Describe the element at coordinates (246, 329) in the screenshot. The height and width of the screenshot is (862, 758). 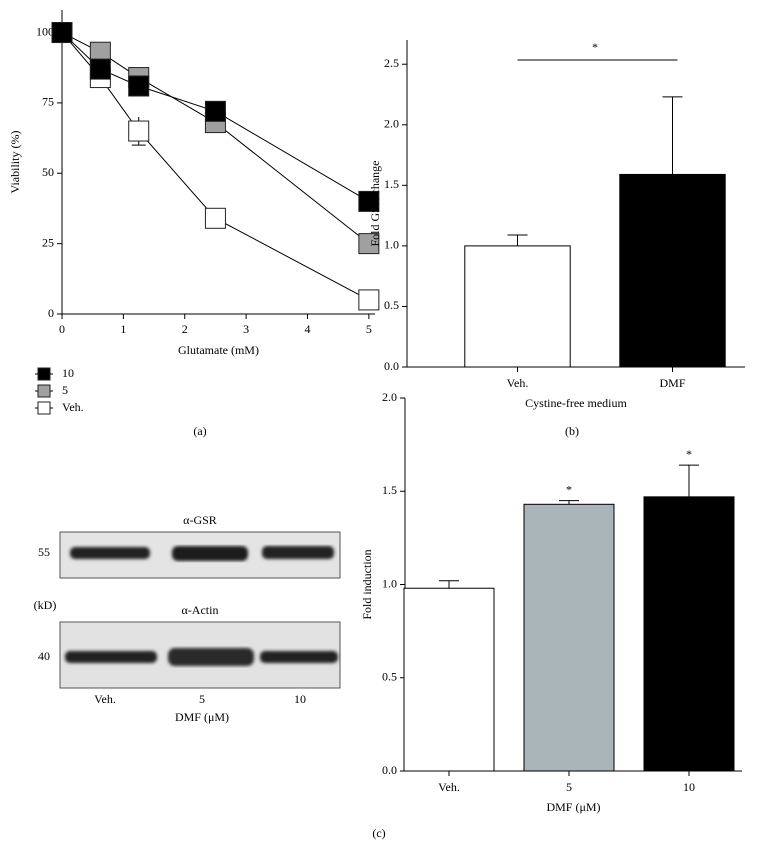
I see `x-tick-label: 3` at that location.